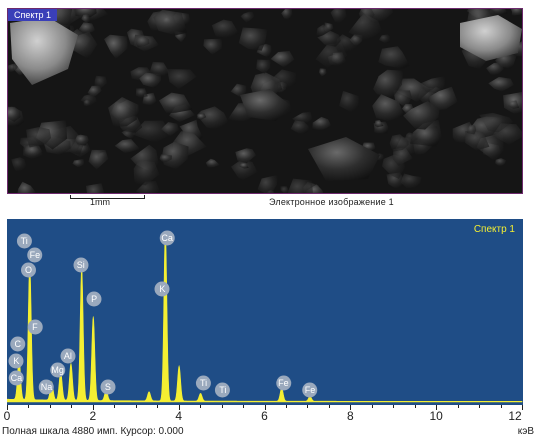 Image resolution: width=538 pixels, height=439 pixels. Describe the element at coordinates (67, 355) in the screenshot. I see `element-label-al: Al` at that location.